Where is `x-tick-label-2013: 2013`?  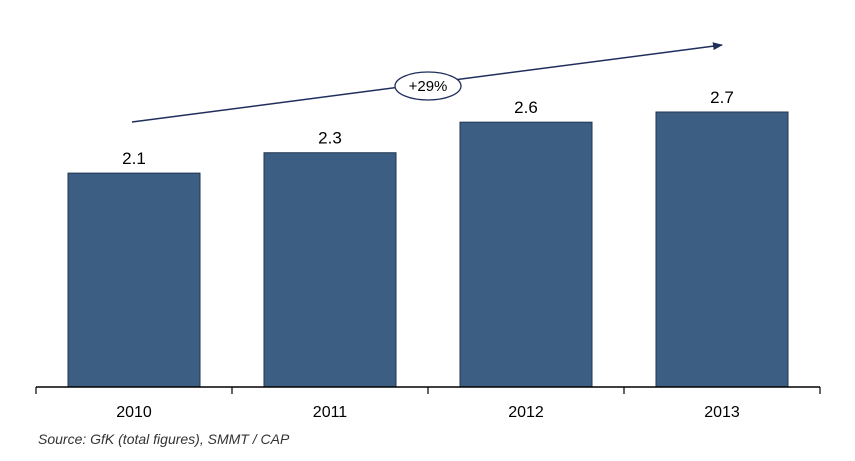 x-tick-label-2013: 2013 is located at coordinates (722, 412).